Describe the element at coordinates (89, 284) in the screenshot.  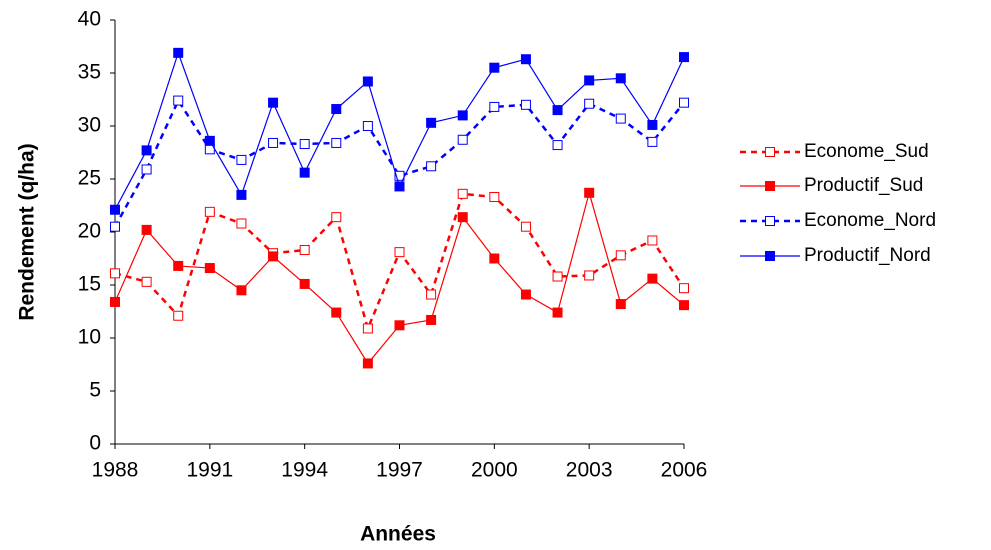
I see `y-tick-label: 15` at that location.